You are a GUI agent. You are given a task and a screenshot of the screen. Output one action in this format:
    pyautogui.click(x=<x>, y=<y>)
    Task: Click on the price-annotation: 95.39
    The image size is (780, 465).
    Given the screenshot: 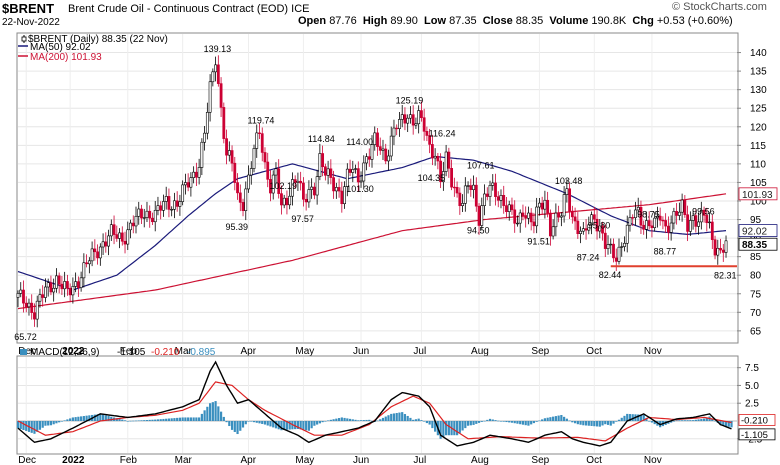 What is the action you would take?
    pyautogui.click(x=237, y=227)
    